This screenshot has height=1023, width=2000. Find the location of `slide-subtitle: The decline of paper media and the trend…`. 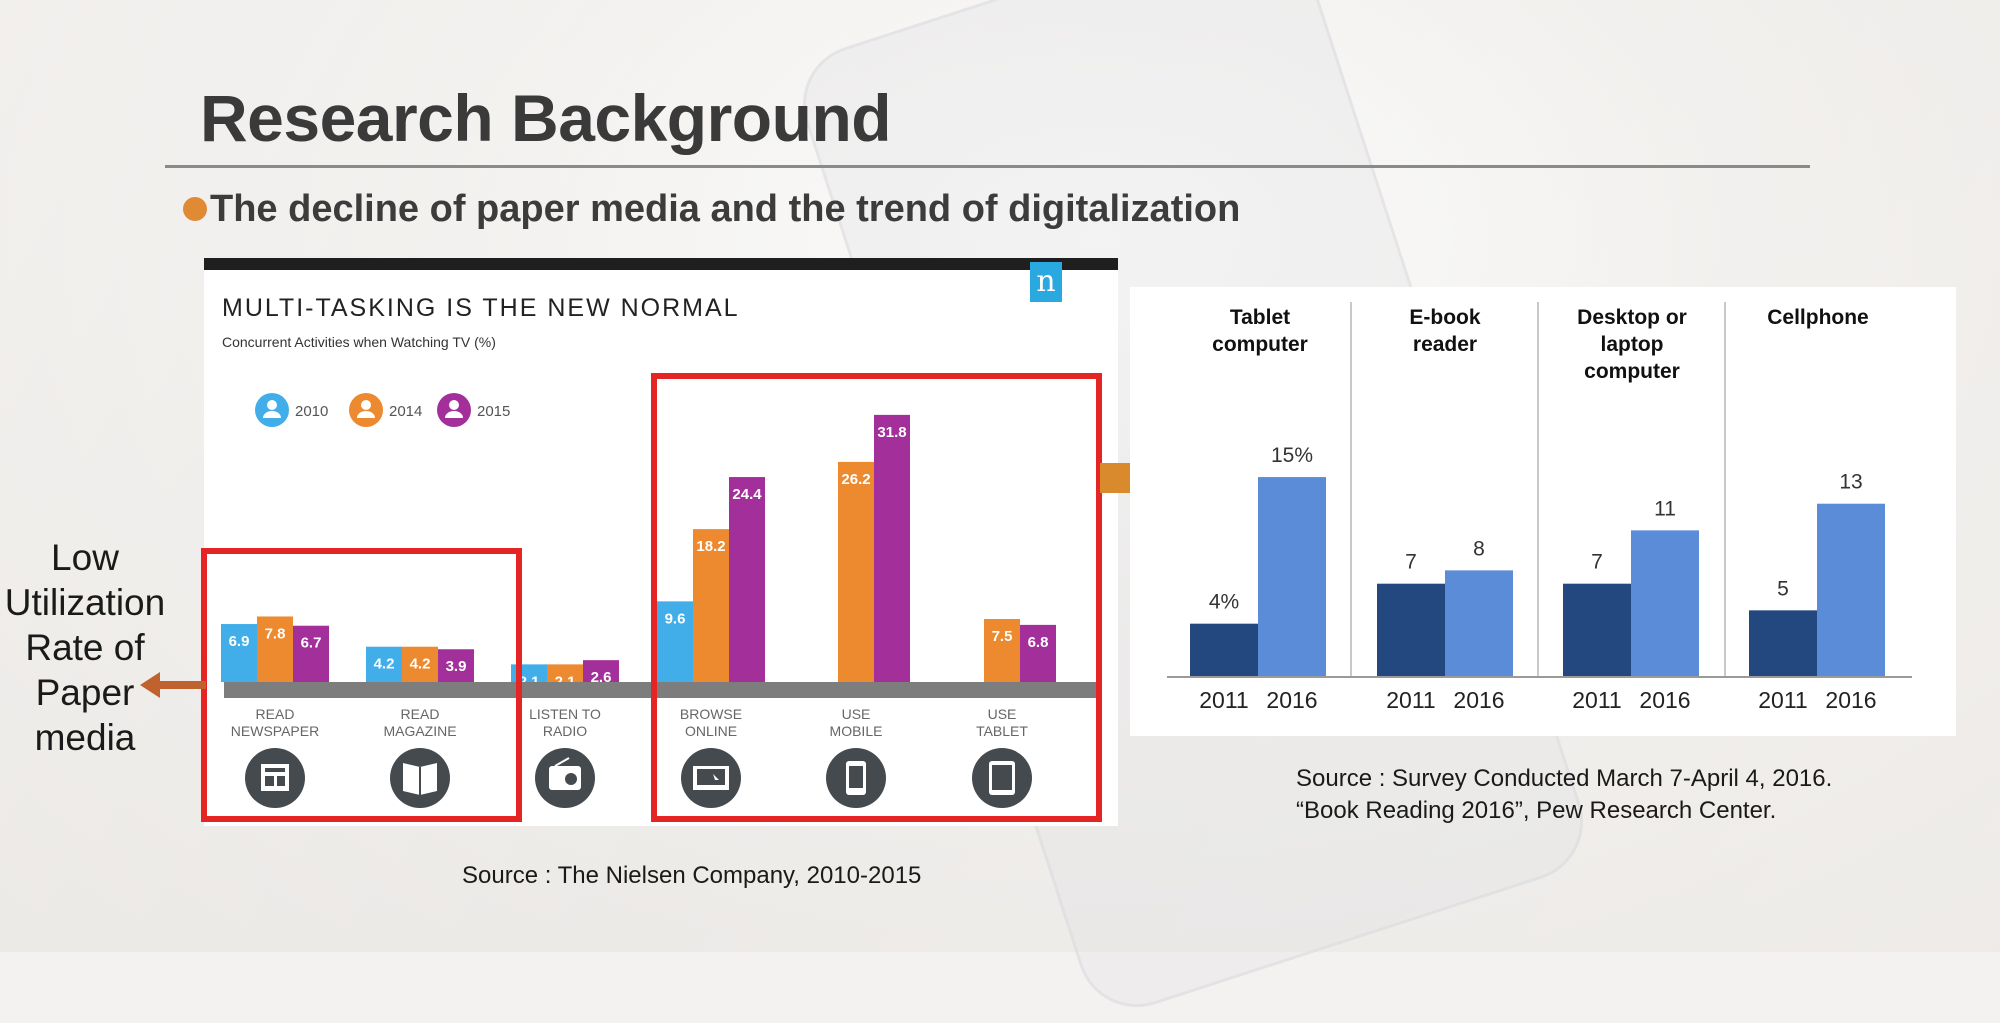

slide-subtitle: The decline of paper media and the trend… is located at coordinates (725, 209).